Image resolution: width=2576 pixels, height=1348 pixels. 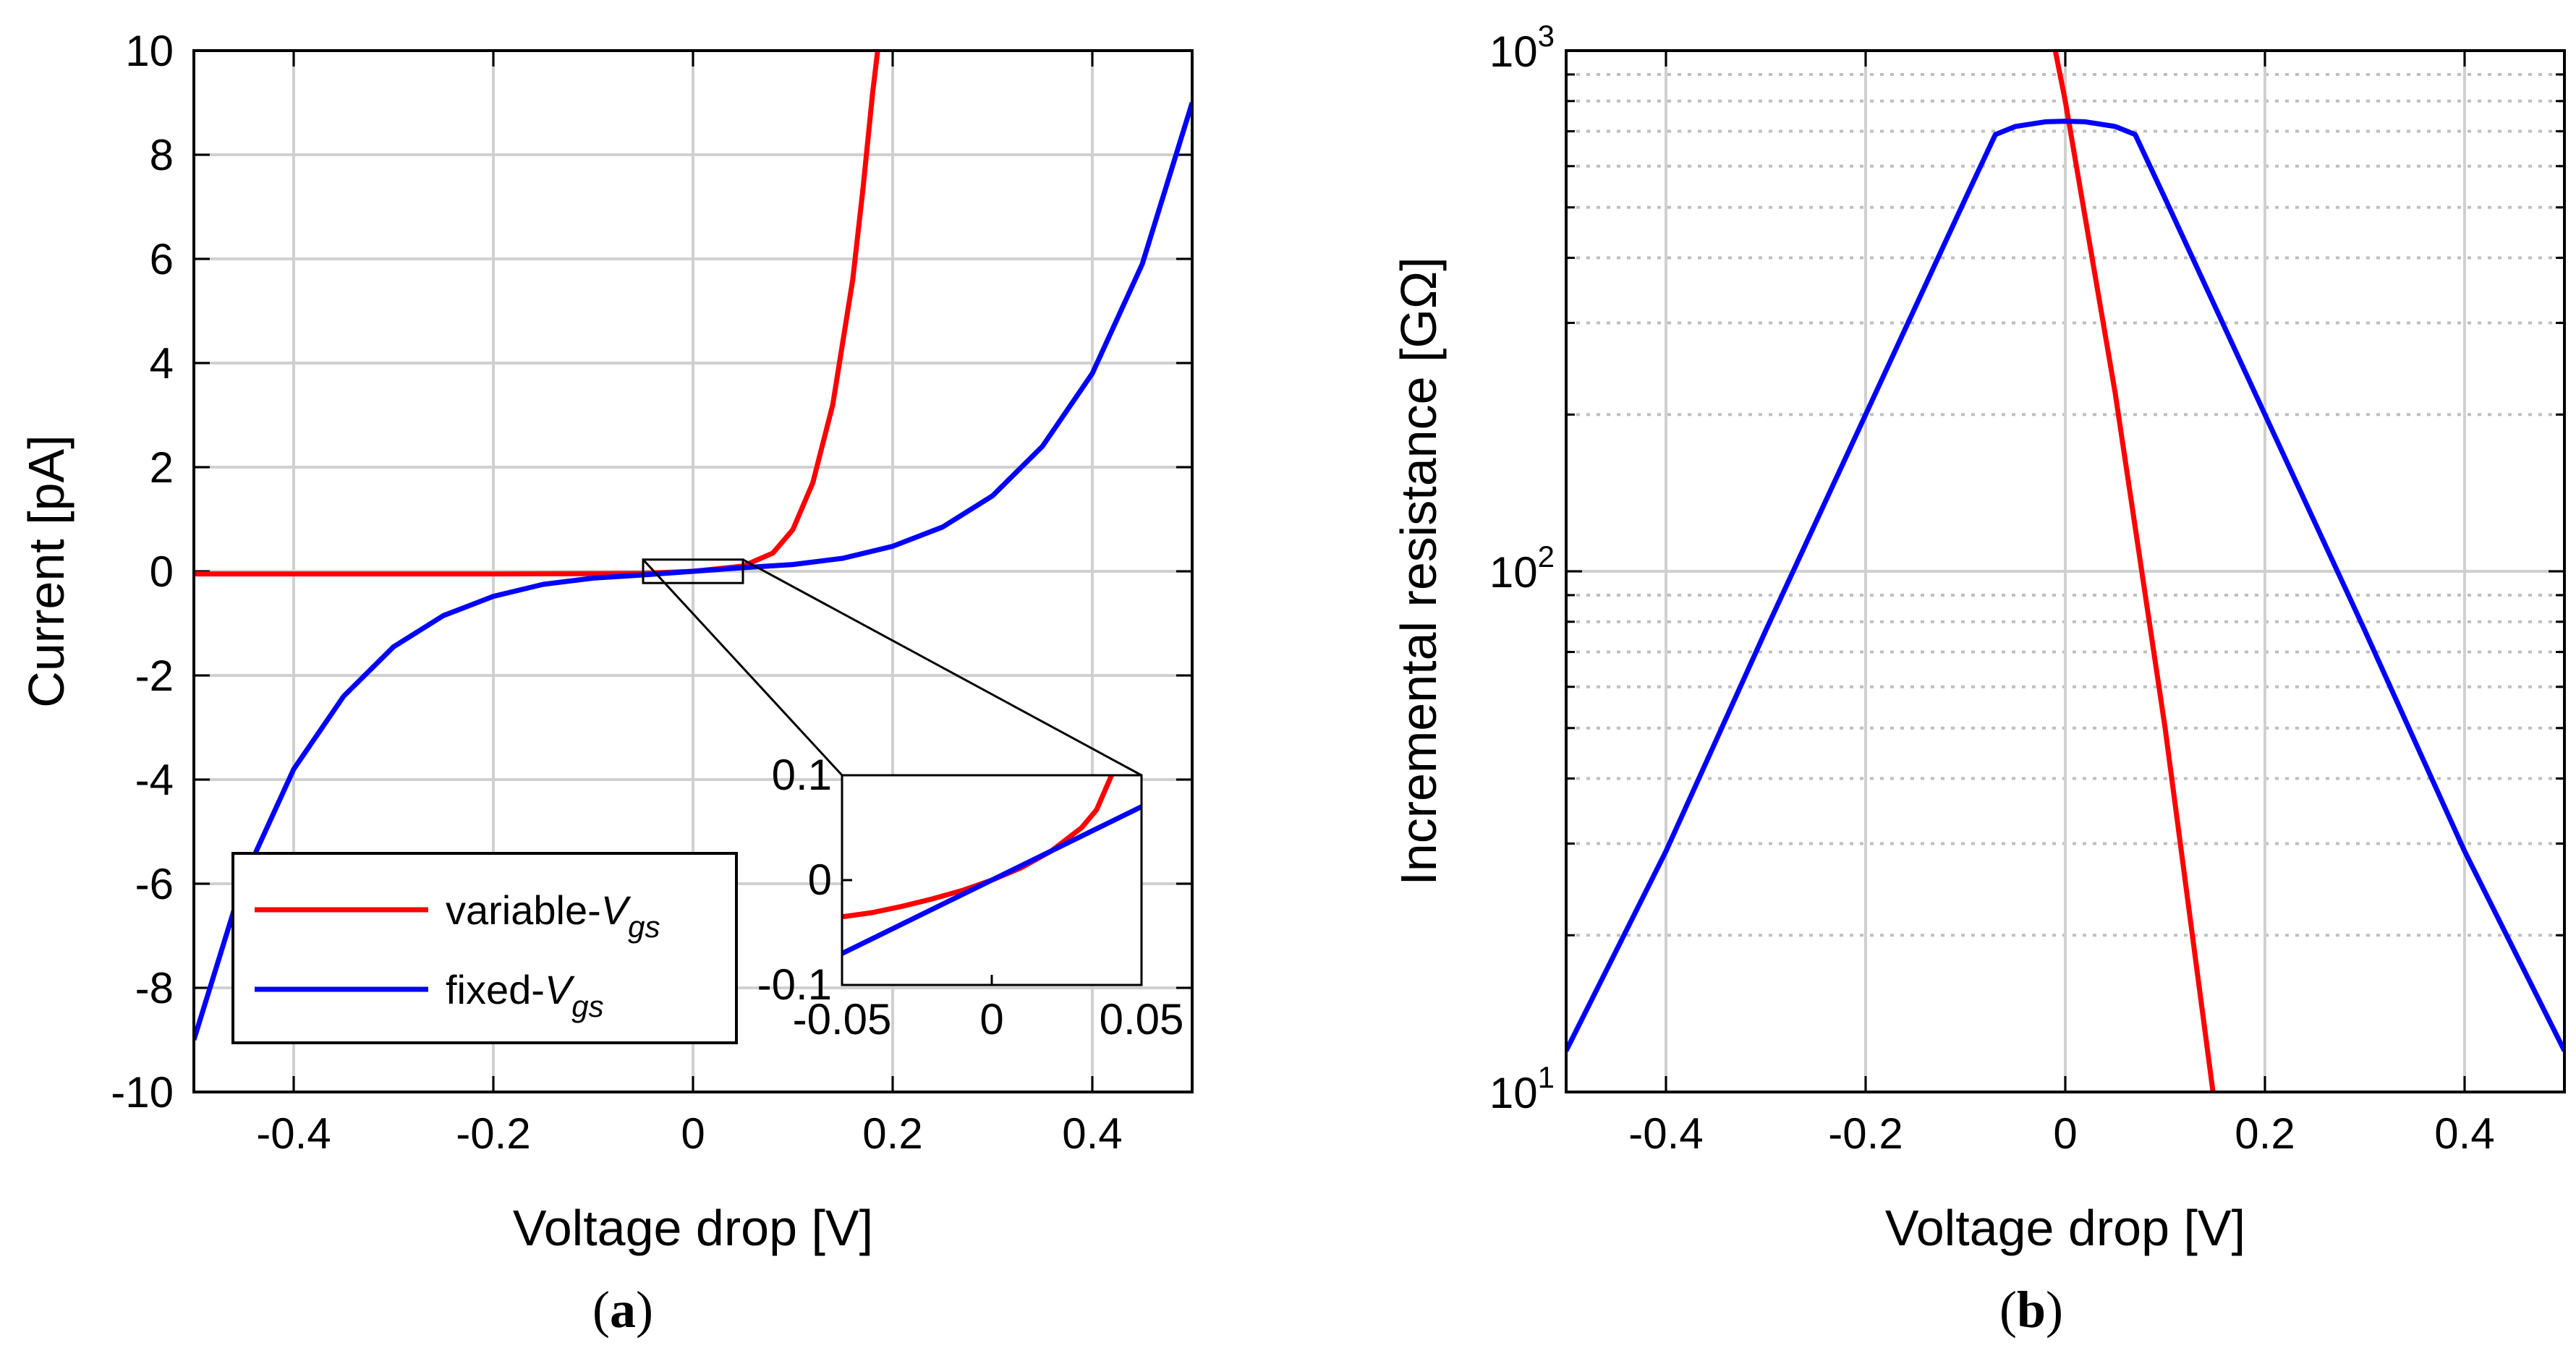 What do you see at coordinates (495, 989) in the screenshot?
I see `legend-label-text: fixed-` at bounding box center [495, 989].